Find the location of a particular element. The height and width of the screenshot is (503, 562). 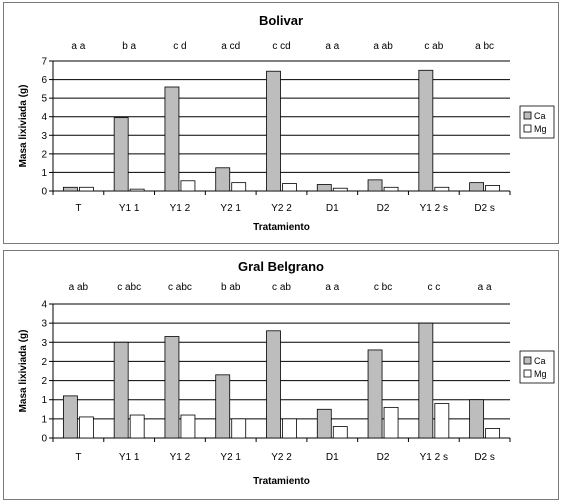

significance-letters: c c is located at coordinates (433, 287).